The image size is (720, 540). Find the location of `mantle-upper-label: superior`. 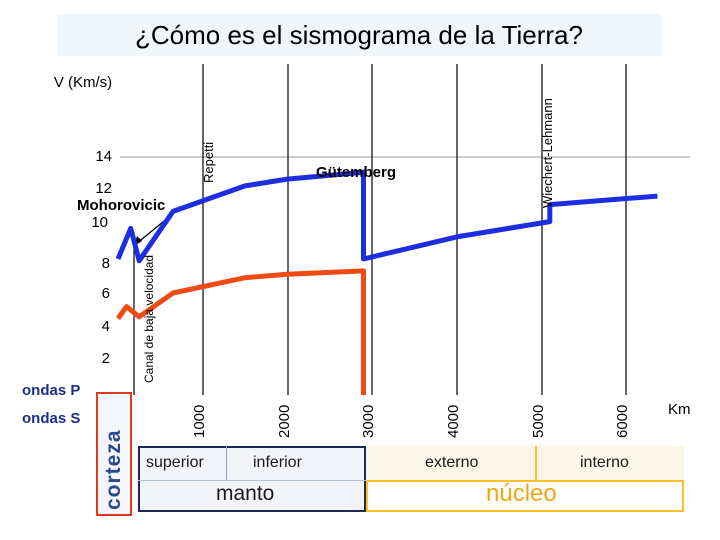

mantle-upper-label: superior is located at coordinates (175, 462).